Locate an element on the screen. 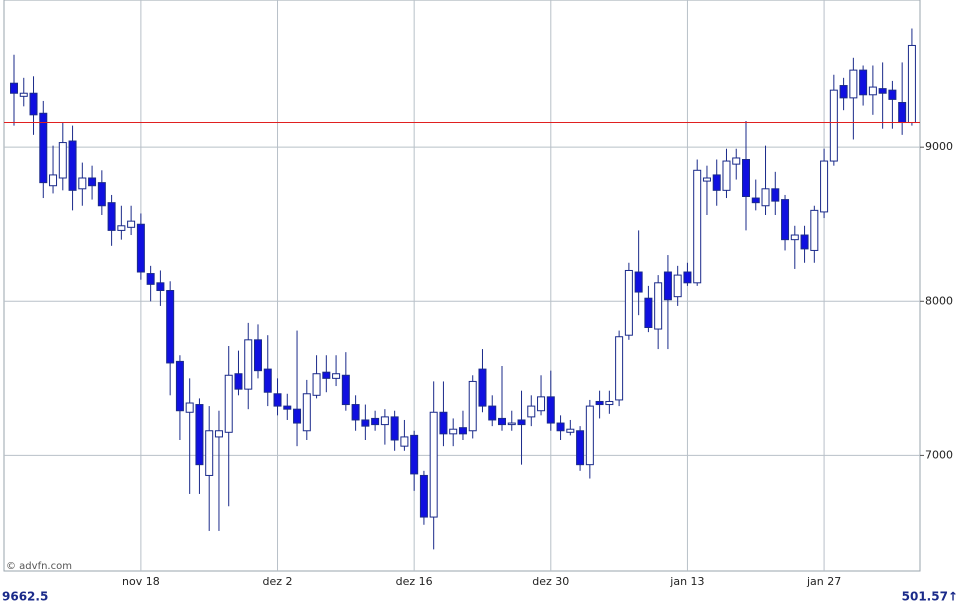  x-tick-label: dez 30 is located at coordinates (550, 581).